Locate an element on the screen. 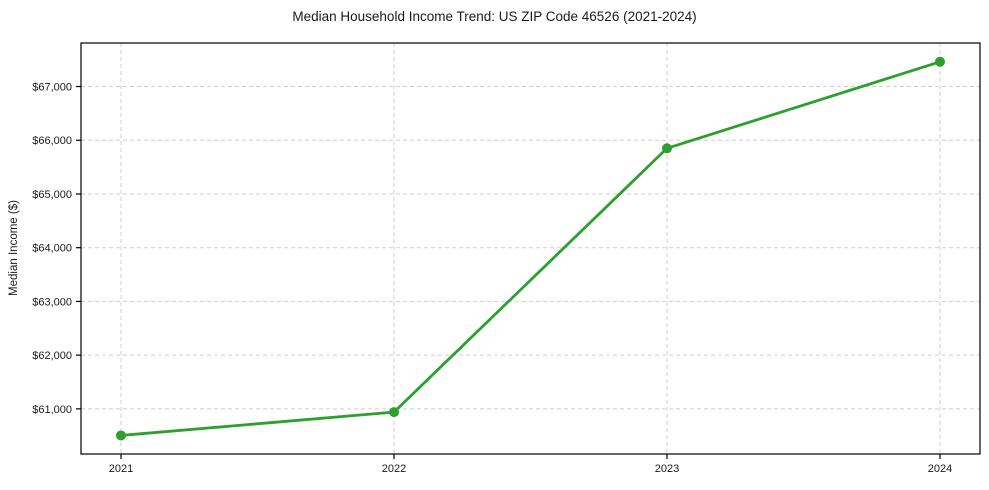 Image resolution: width=989 pixels, height=490 pixels. y-tick-label: $66,000 is located at coordinates (52, 141).